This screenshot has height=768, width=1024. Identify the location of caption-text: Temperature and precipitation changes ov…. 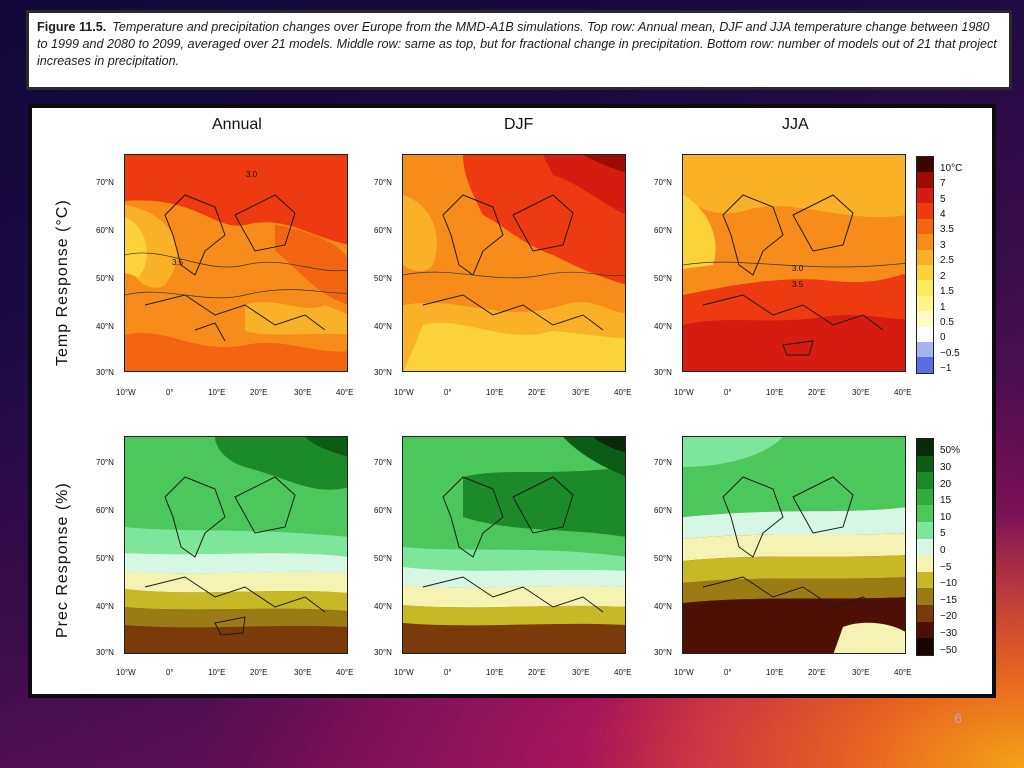
(517, 44).